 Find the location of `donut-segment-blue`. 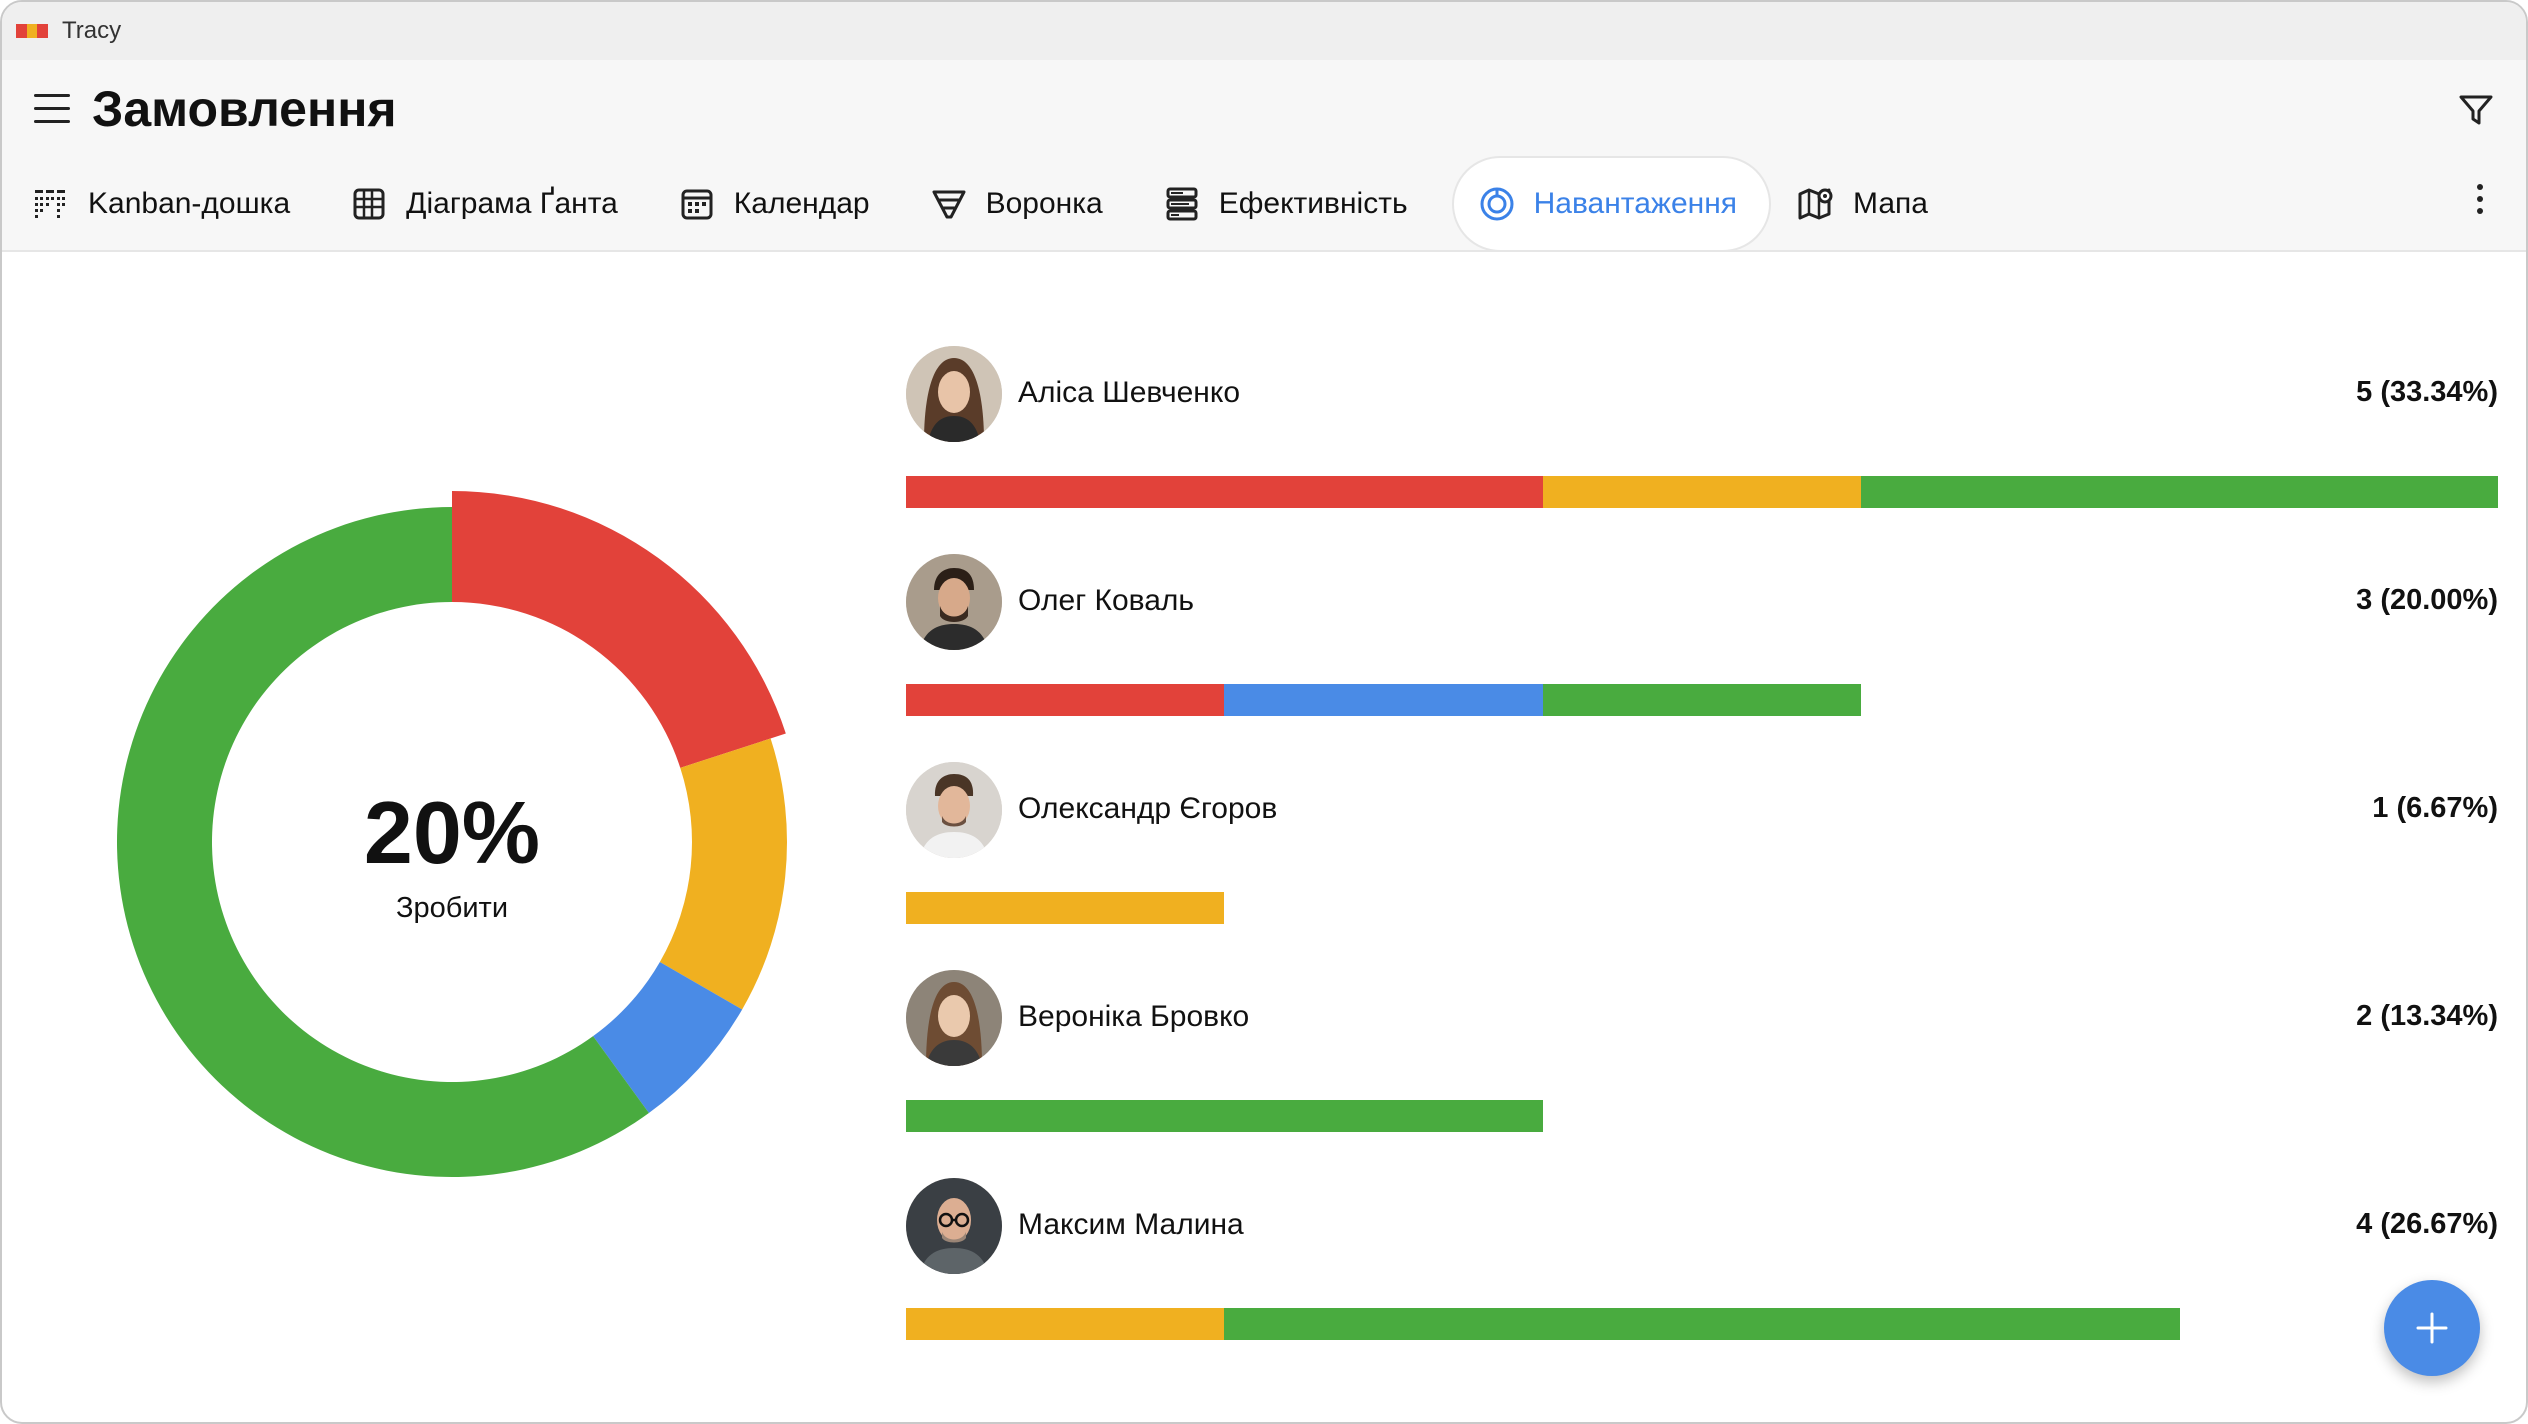

donut-segment-blue is located at coordinates (668, 1037).